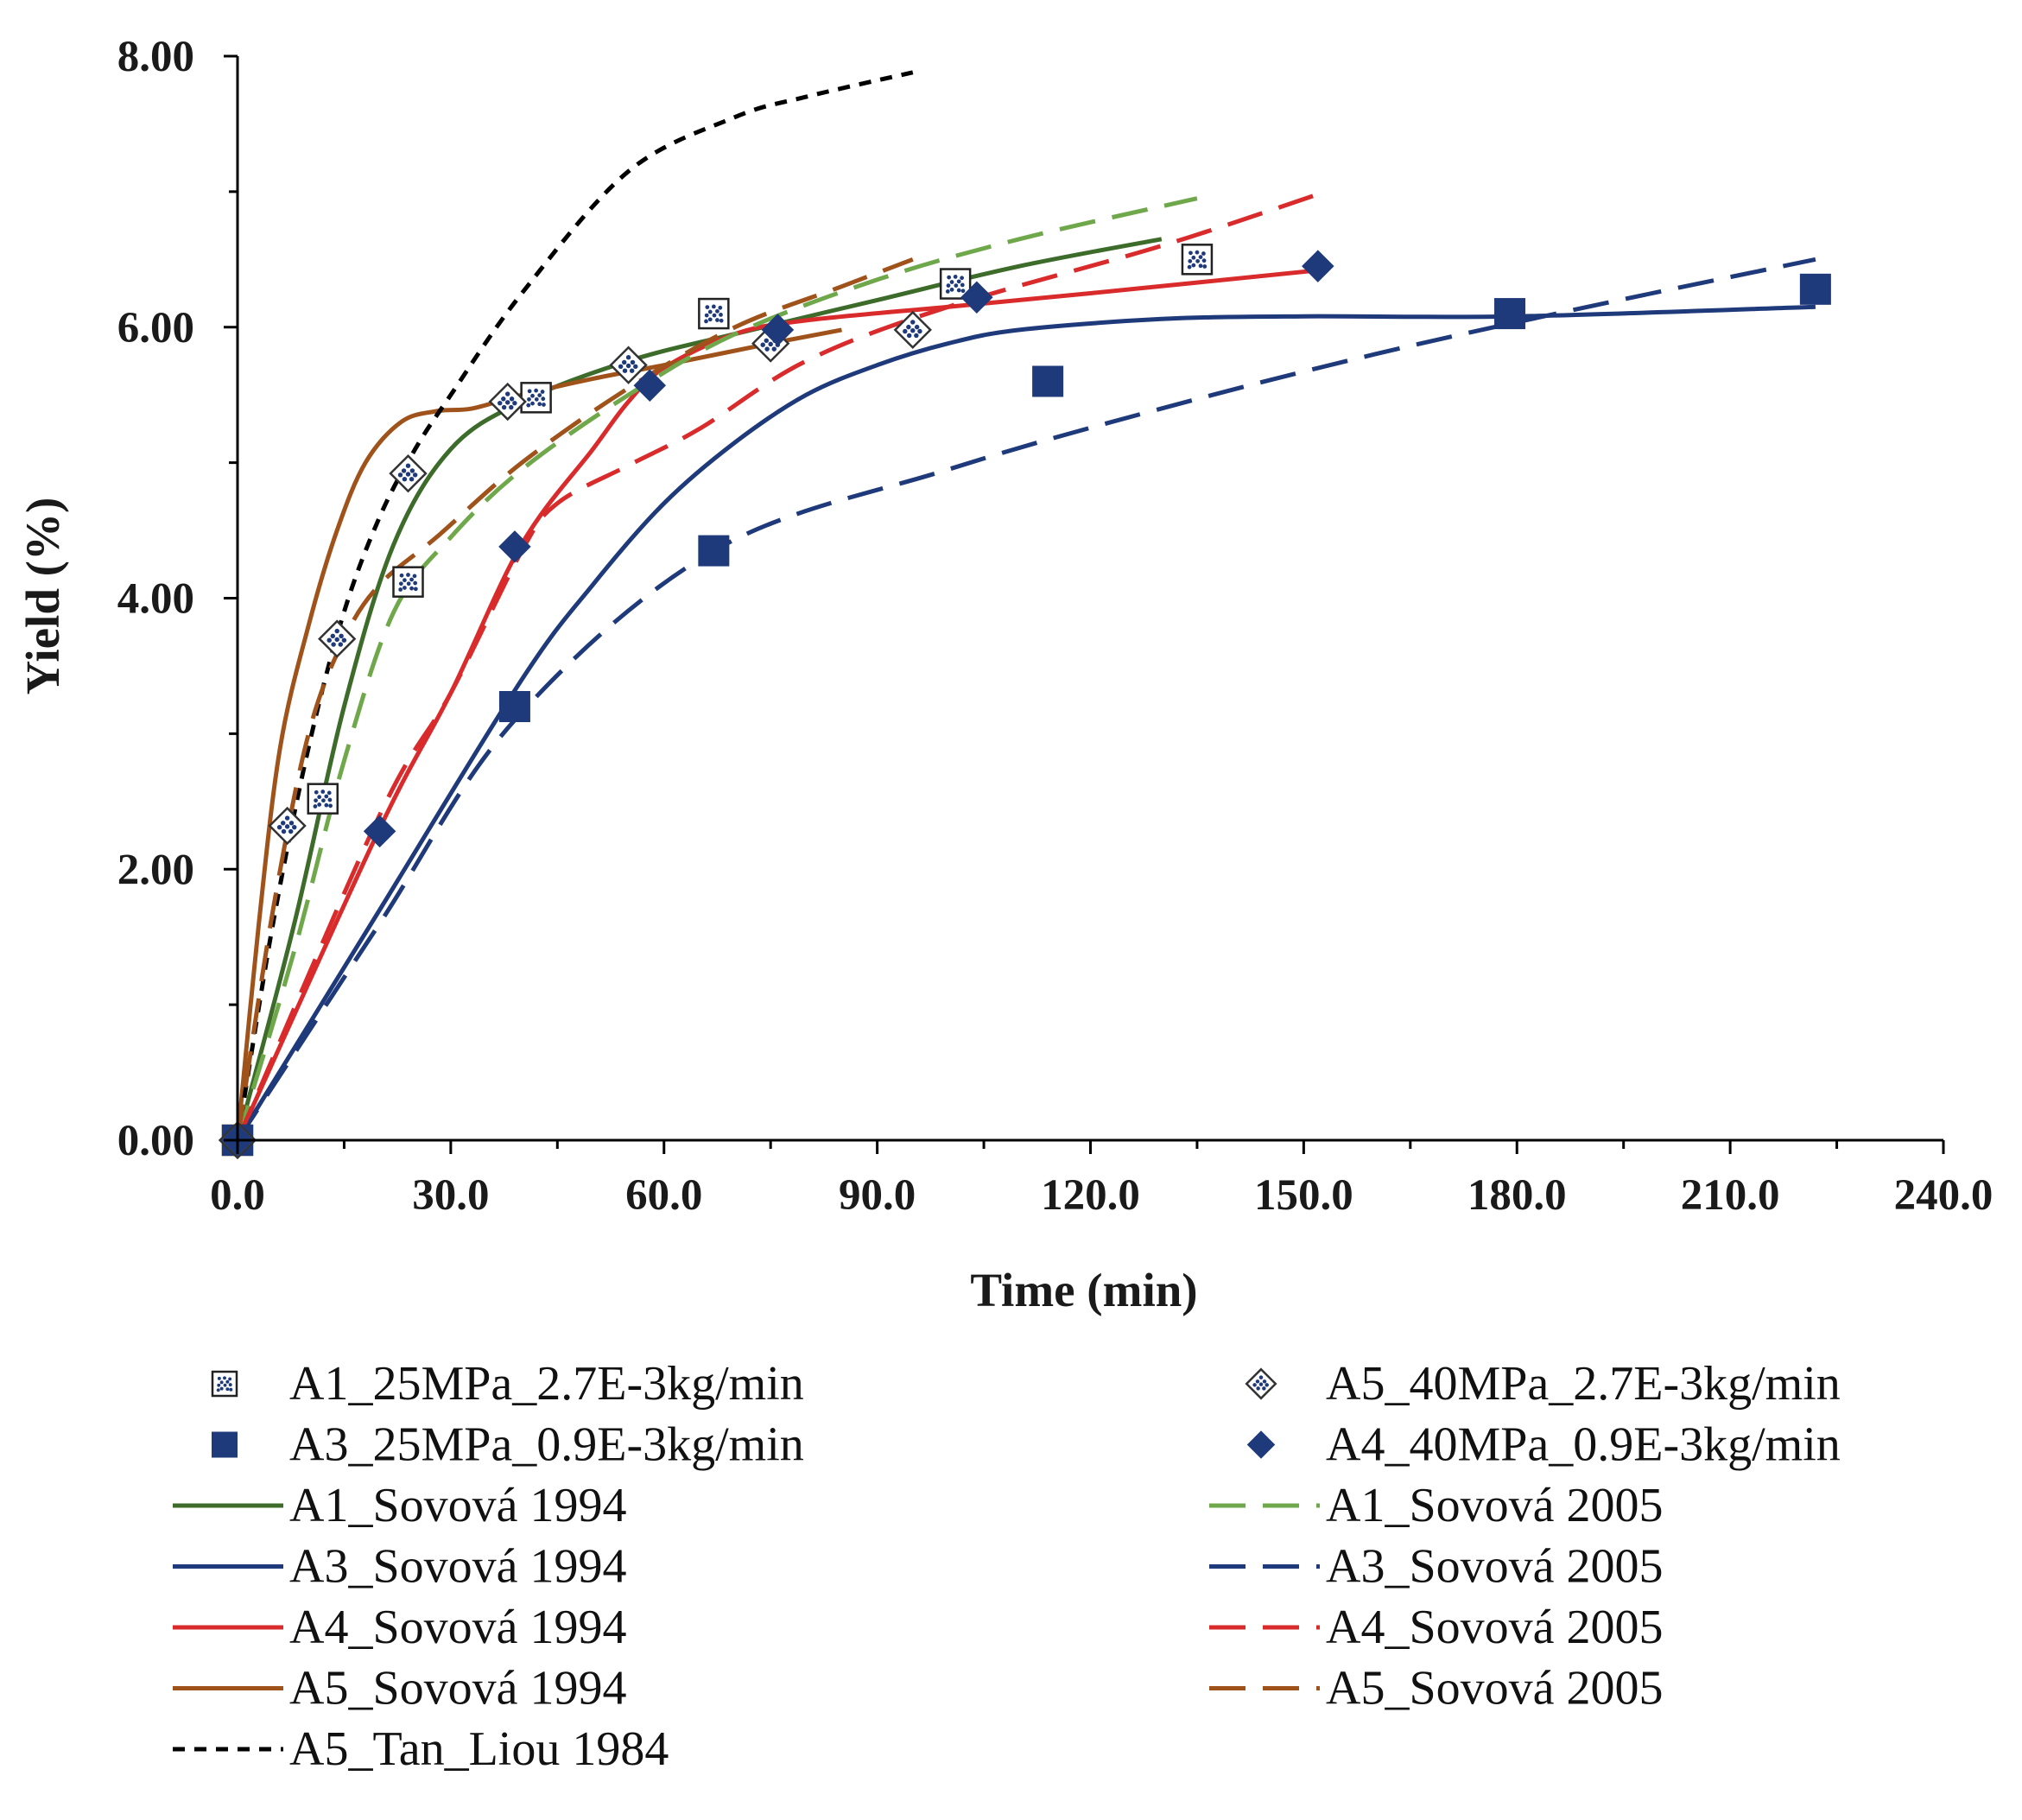  What do you see at coordinates (156, 870) in the screenshot?
I see `y-tick-label: 2.00` at bounding box center [156, 870].